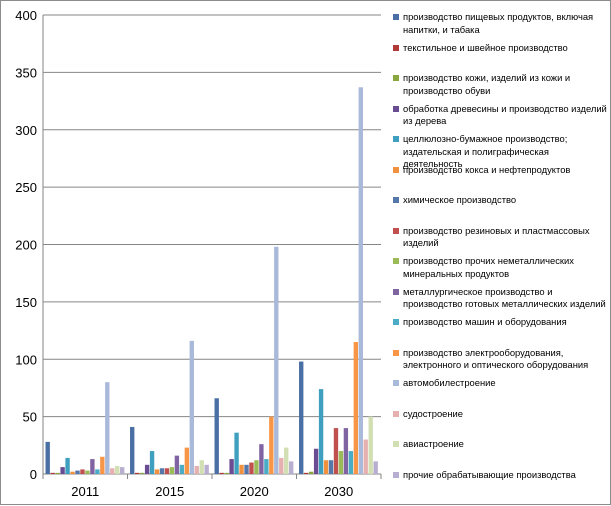  Describe the element at coordinates (26, 359) in the screenshot. I see `y-tick-label: 100` at that location.